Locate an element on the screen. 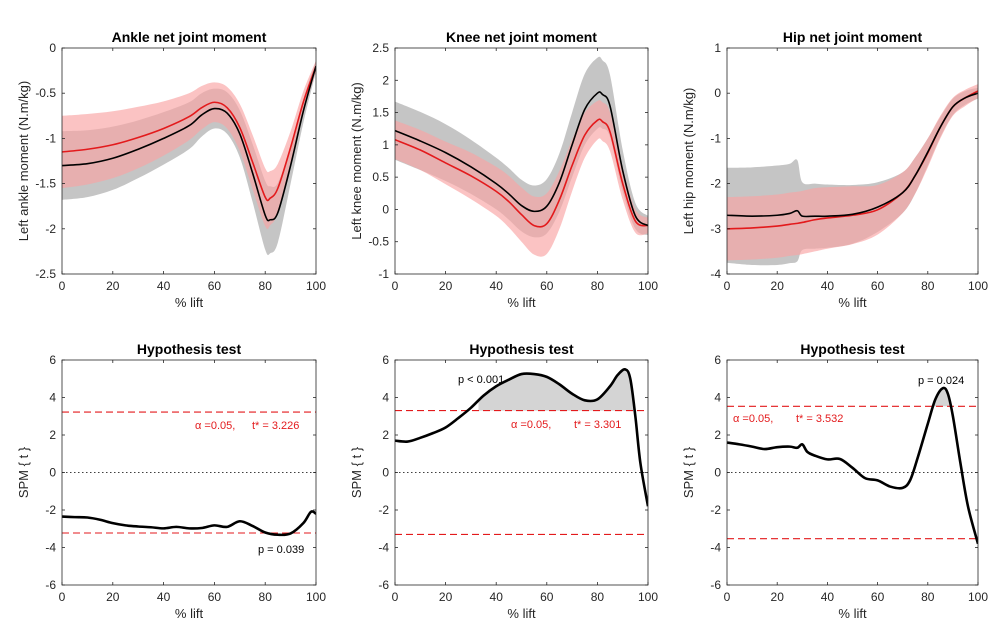  y-axis-label: Left hip moment (N.m/kg) is located at coordinates (688, 161).